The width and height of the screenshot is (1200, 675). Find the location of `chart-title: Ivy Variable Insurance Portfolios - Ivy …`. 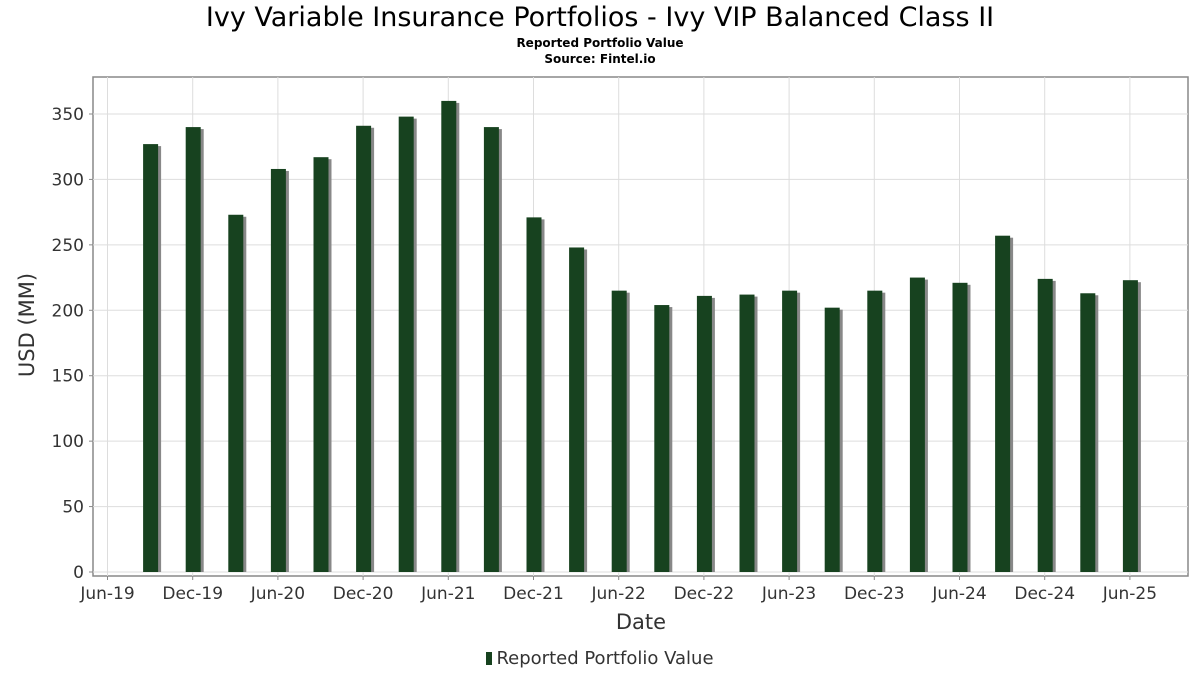

chart-title: Ivy Variable Insurance Portfolios - Ivy … is located at coordinates (600, 17).